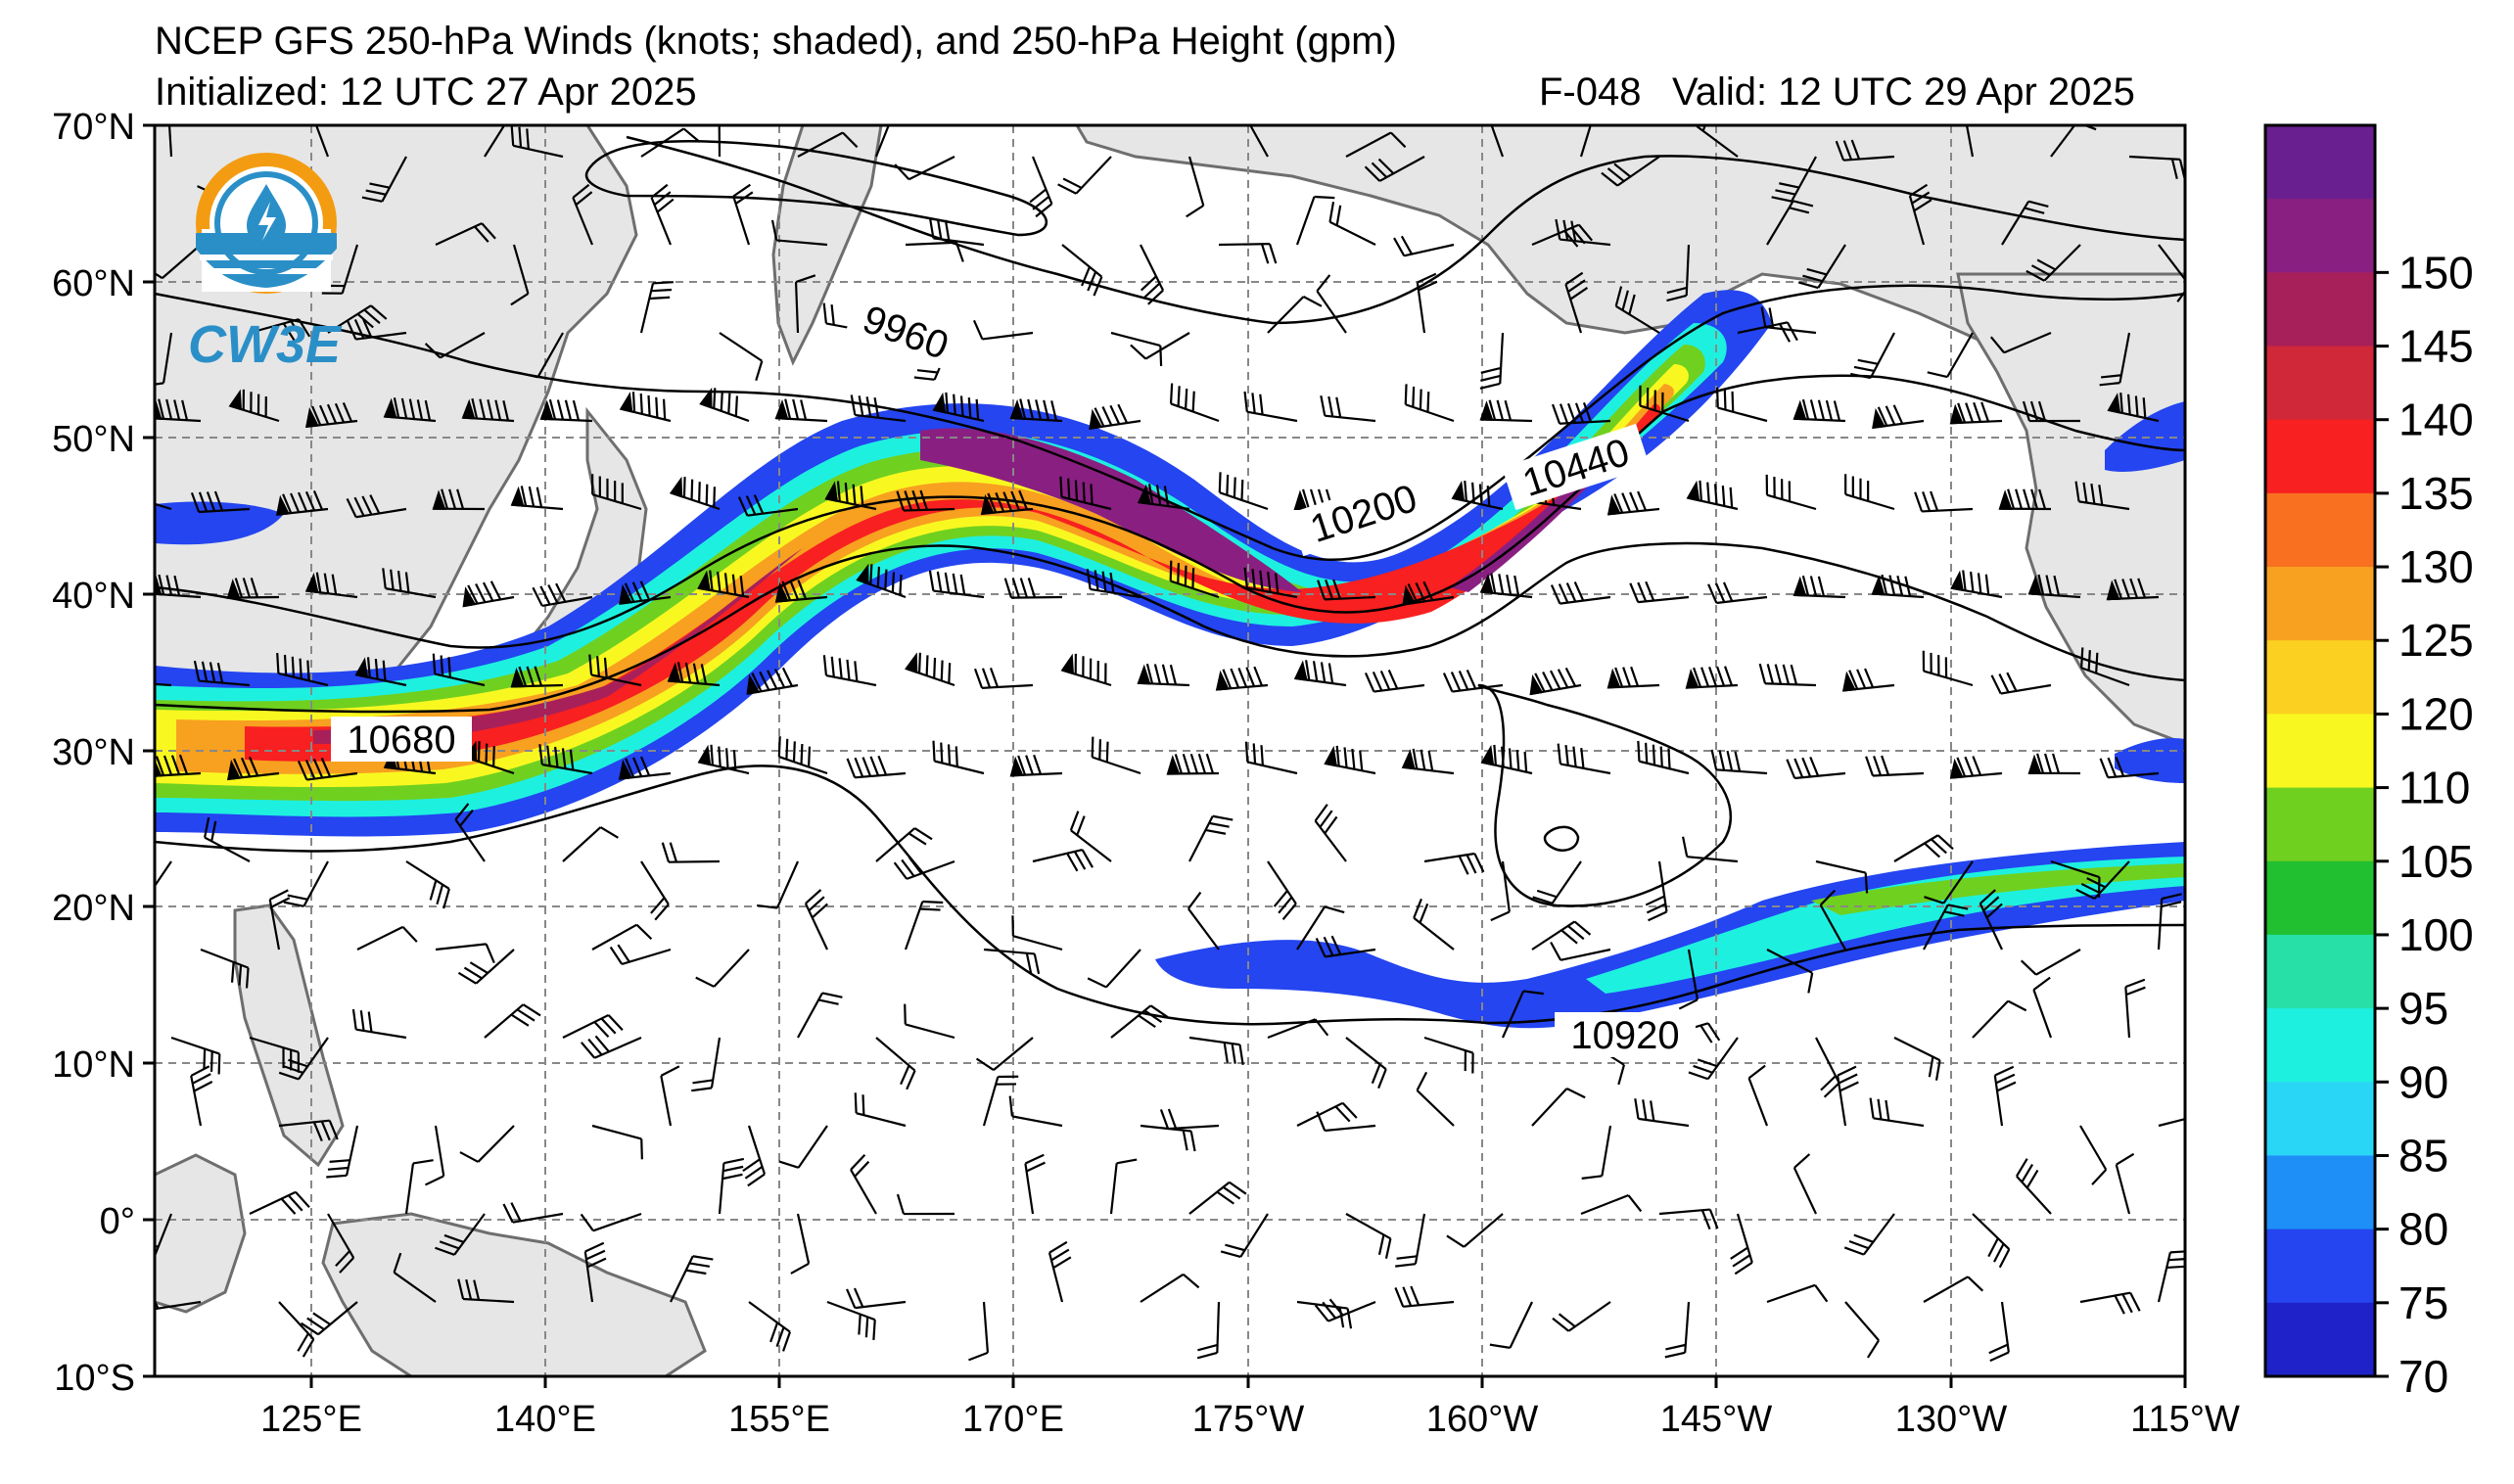  I want to click on colorbar-tick-label: 95, so click(2423, 1008).